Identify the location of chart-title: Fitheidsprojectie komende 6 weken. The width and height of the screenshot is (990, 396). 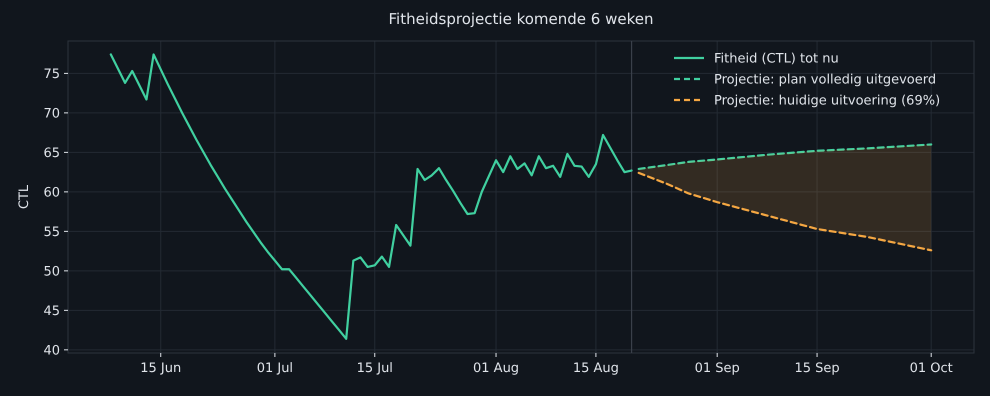
(521, 19).